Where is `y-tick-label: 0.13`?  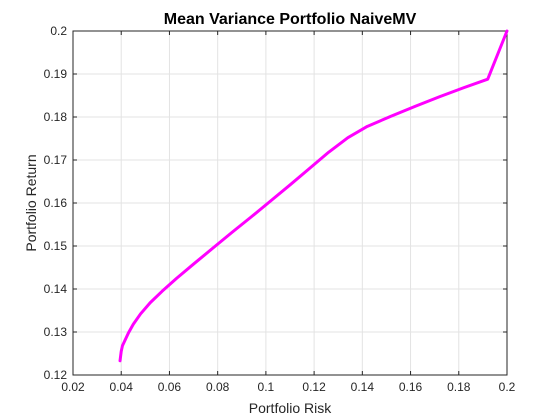 y-tick-label: 0.13 is located at coordinates (56, 332).